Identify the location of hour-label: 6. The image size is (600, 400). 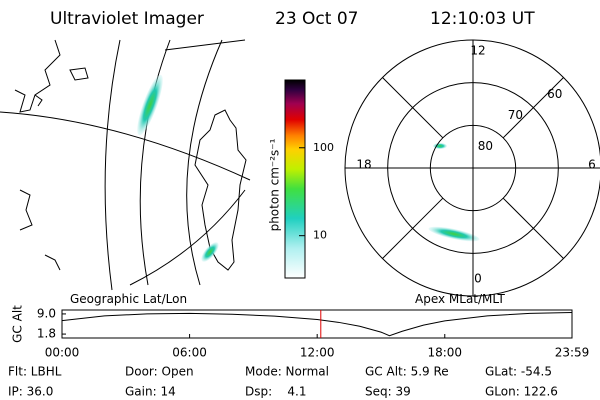
(592, 165).